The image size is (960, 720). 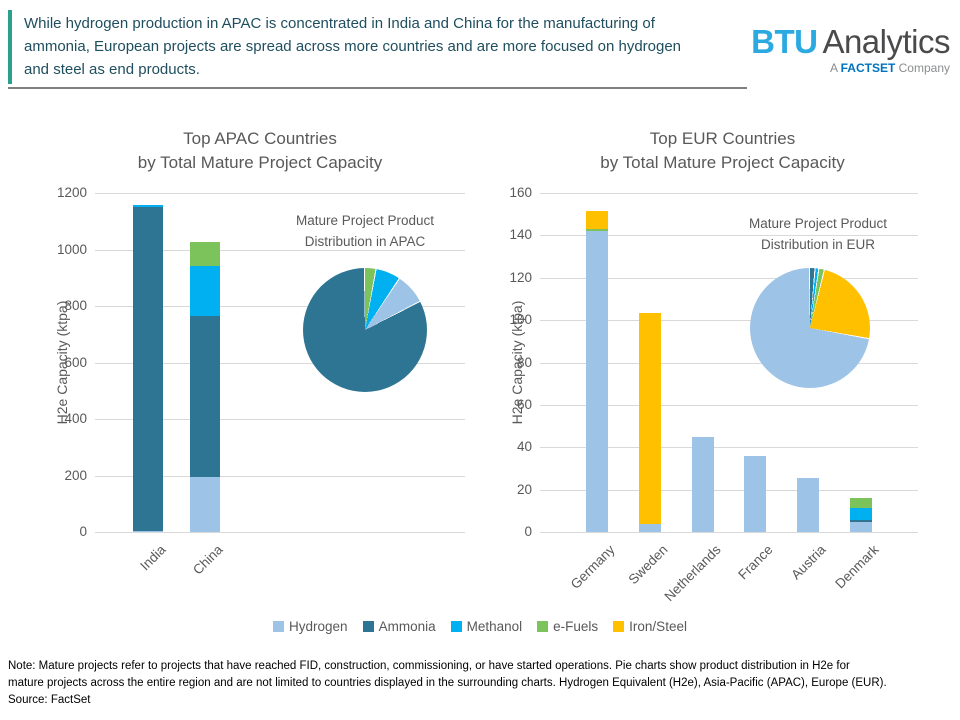 What do you see at coordinates (784, 41) in the screenshot?
I see `logo-btu-text: BTU` at bounding box center [784, 41].